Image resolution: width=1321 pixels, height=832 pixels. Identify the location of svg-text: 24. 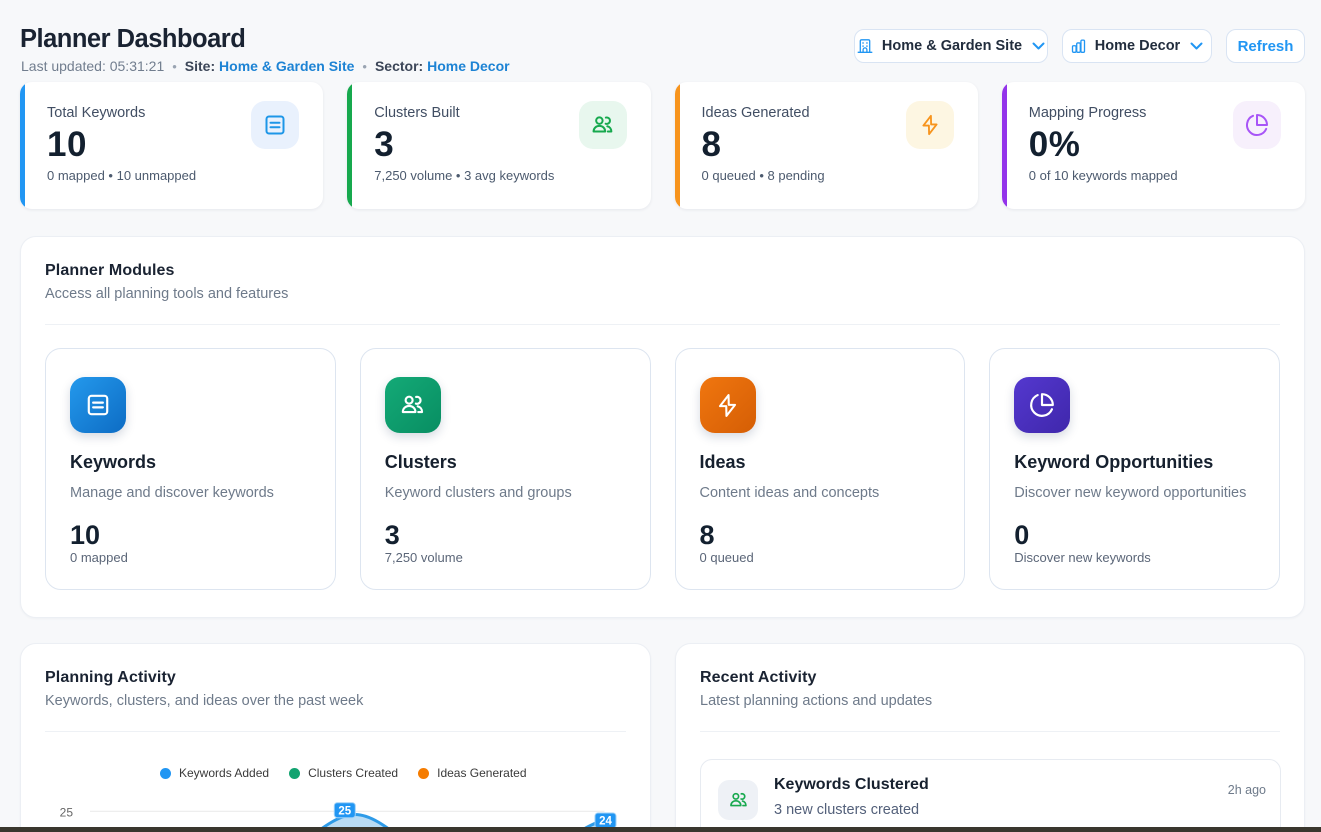
(605, 822).